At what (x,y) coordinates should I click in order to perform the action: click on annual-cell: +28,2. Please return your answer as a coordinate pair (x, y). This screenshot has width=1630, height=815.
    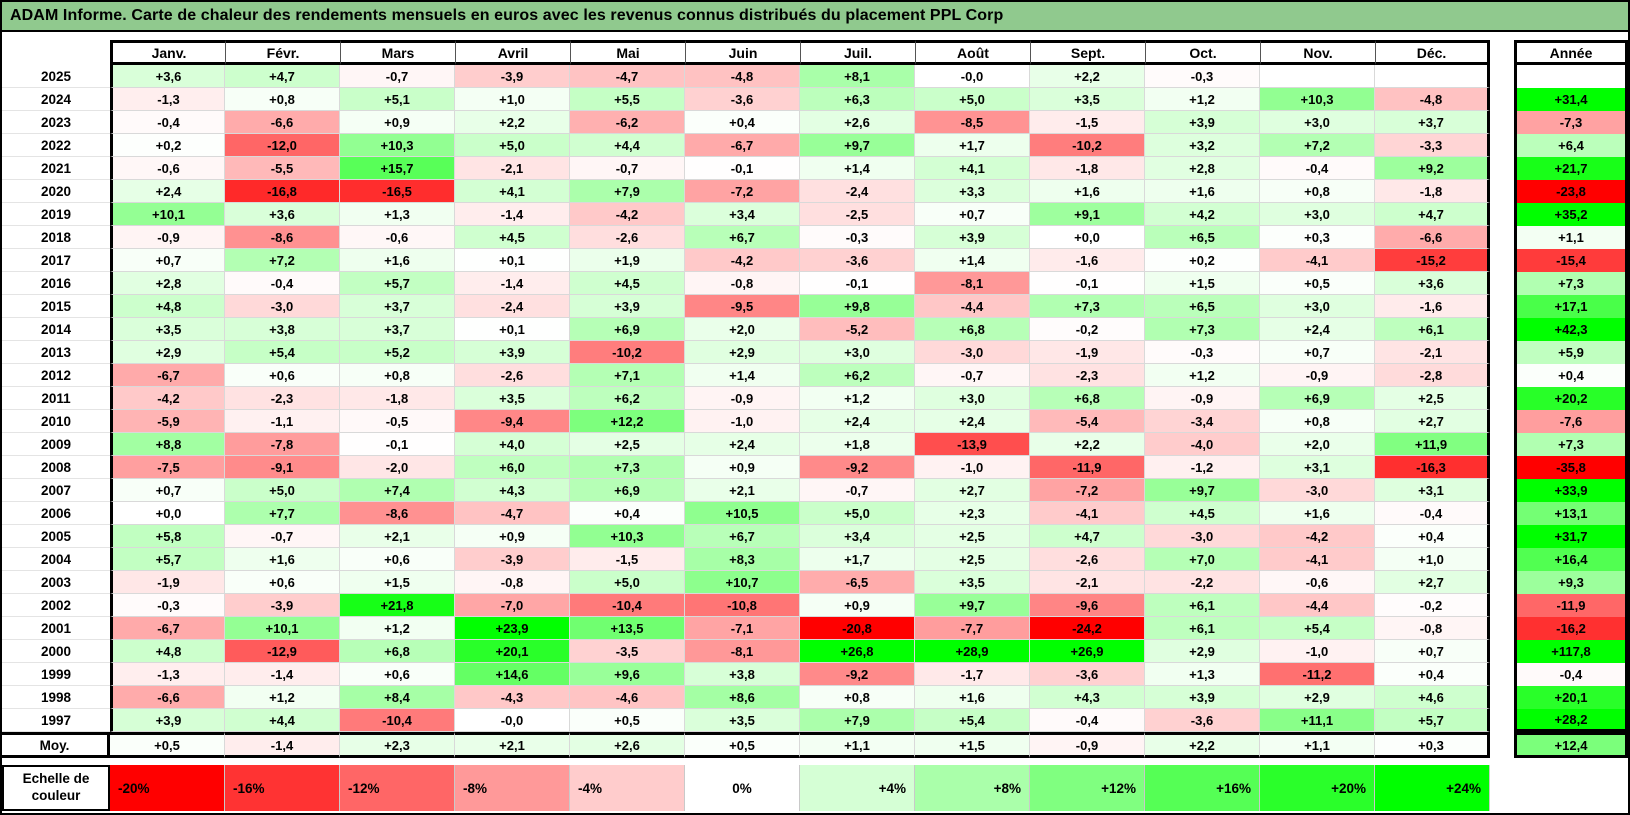
    Looking at the image, I should click on (1571, 720).